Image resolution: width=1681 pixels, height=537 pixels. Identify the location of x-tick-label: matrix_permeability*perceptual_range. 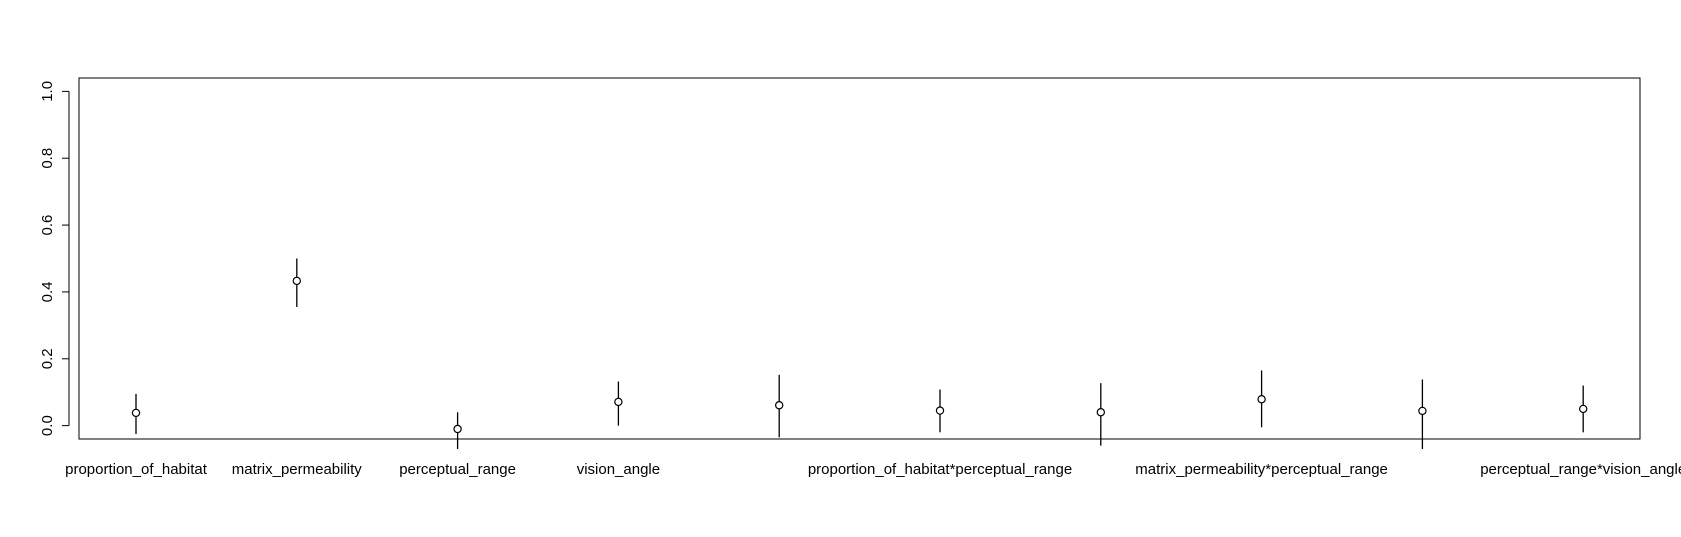
(1261, 469).